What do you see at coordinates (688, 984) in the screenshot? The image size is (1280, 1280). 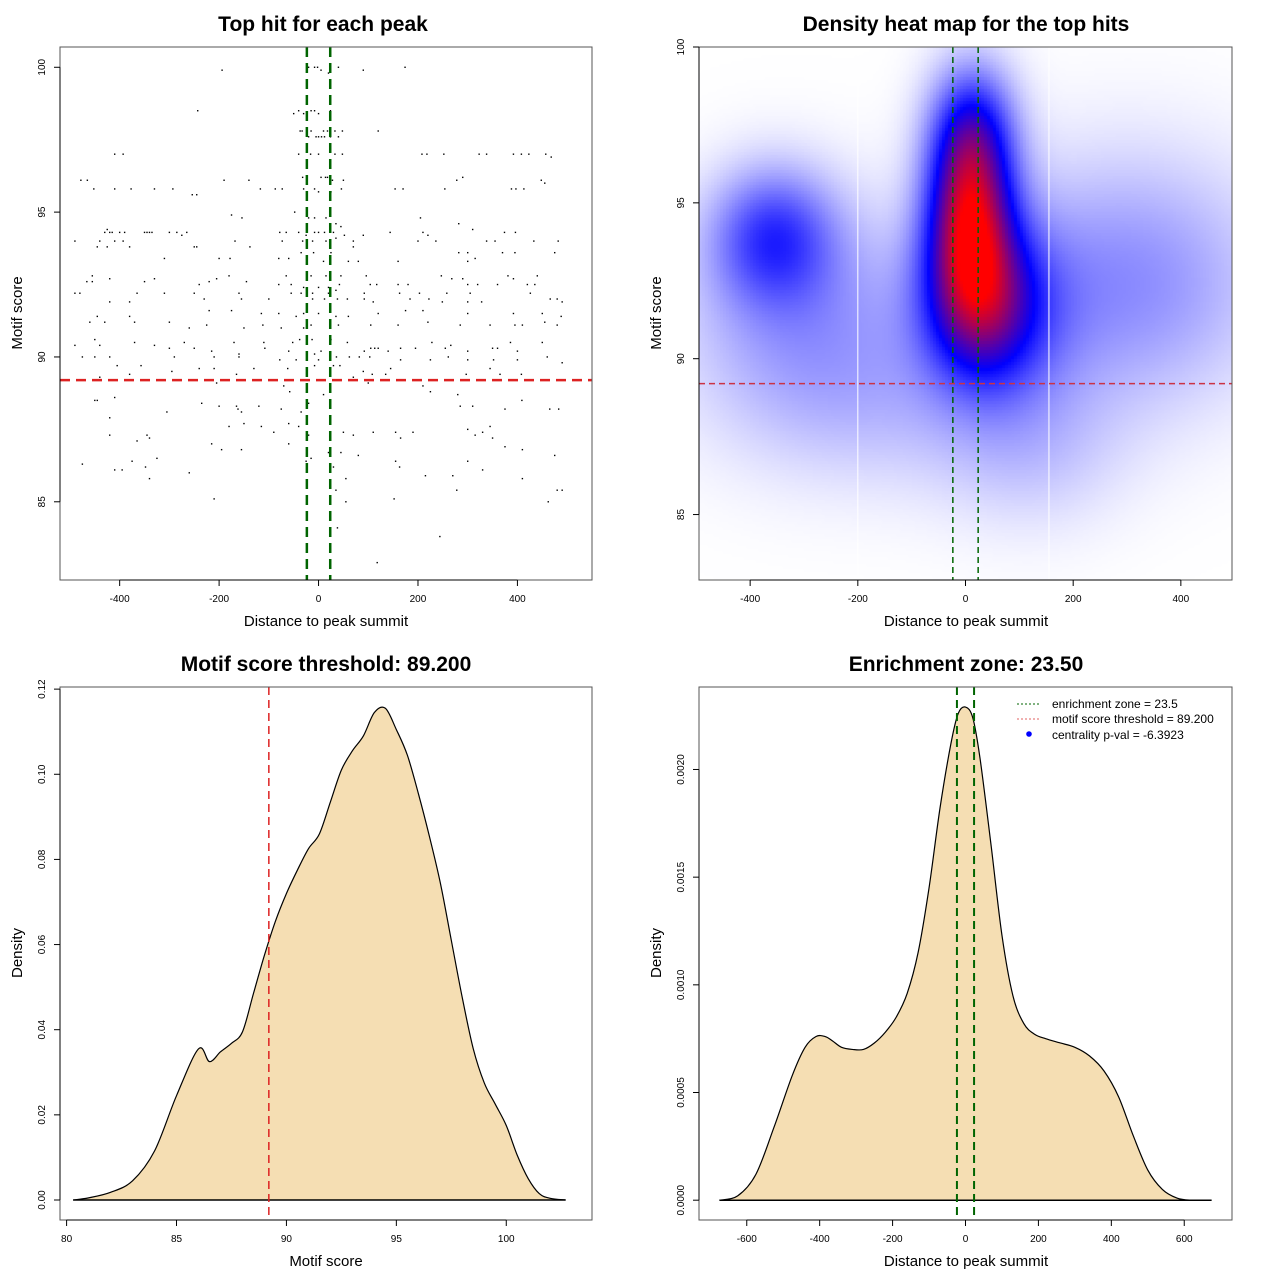 I see `y-axis: 0.0000 0.0005 0.0010 0.0015 0.0020` at bounding box center [688, 984].